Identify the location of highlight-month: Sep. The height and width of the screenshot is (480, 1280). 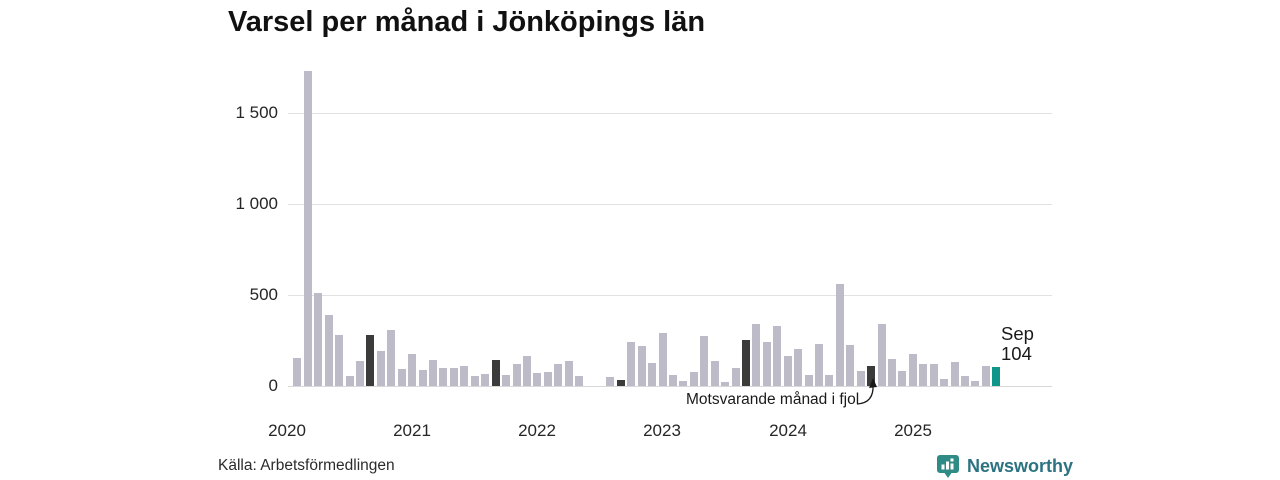
(1017, 333).